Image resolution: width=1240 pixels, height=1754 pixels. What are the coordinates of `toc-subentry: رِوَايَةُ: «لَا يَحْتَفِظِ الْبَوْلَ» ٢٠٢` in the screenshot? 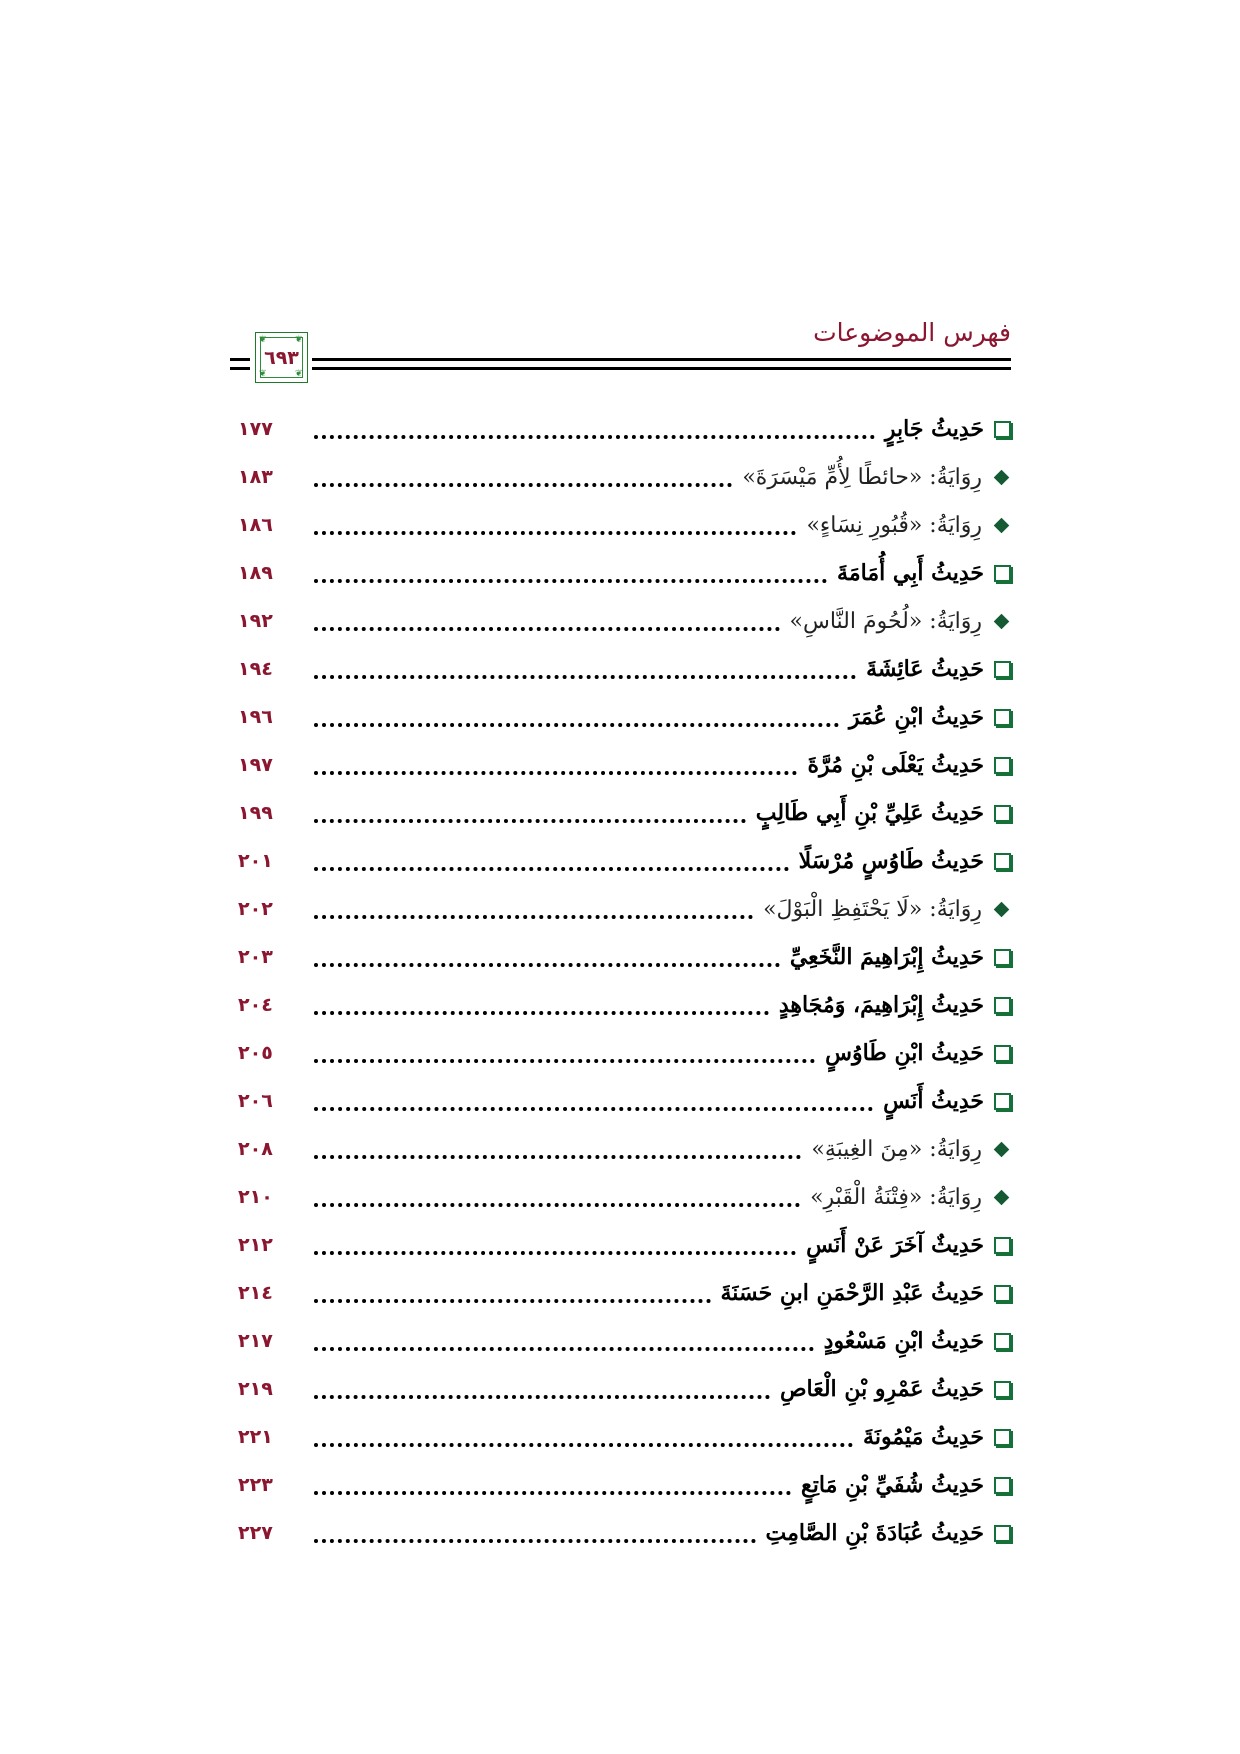 It's located at (624, 909).